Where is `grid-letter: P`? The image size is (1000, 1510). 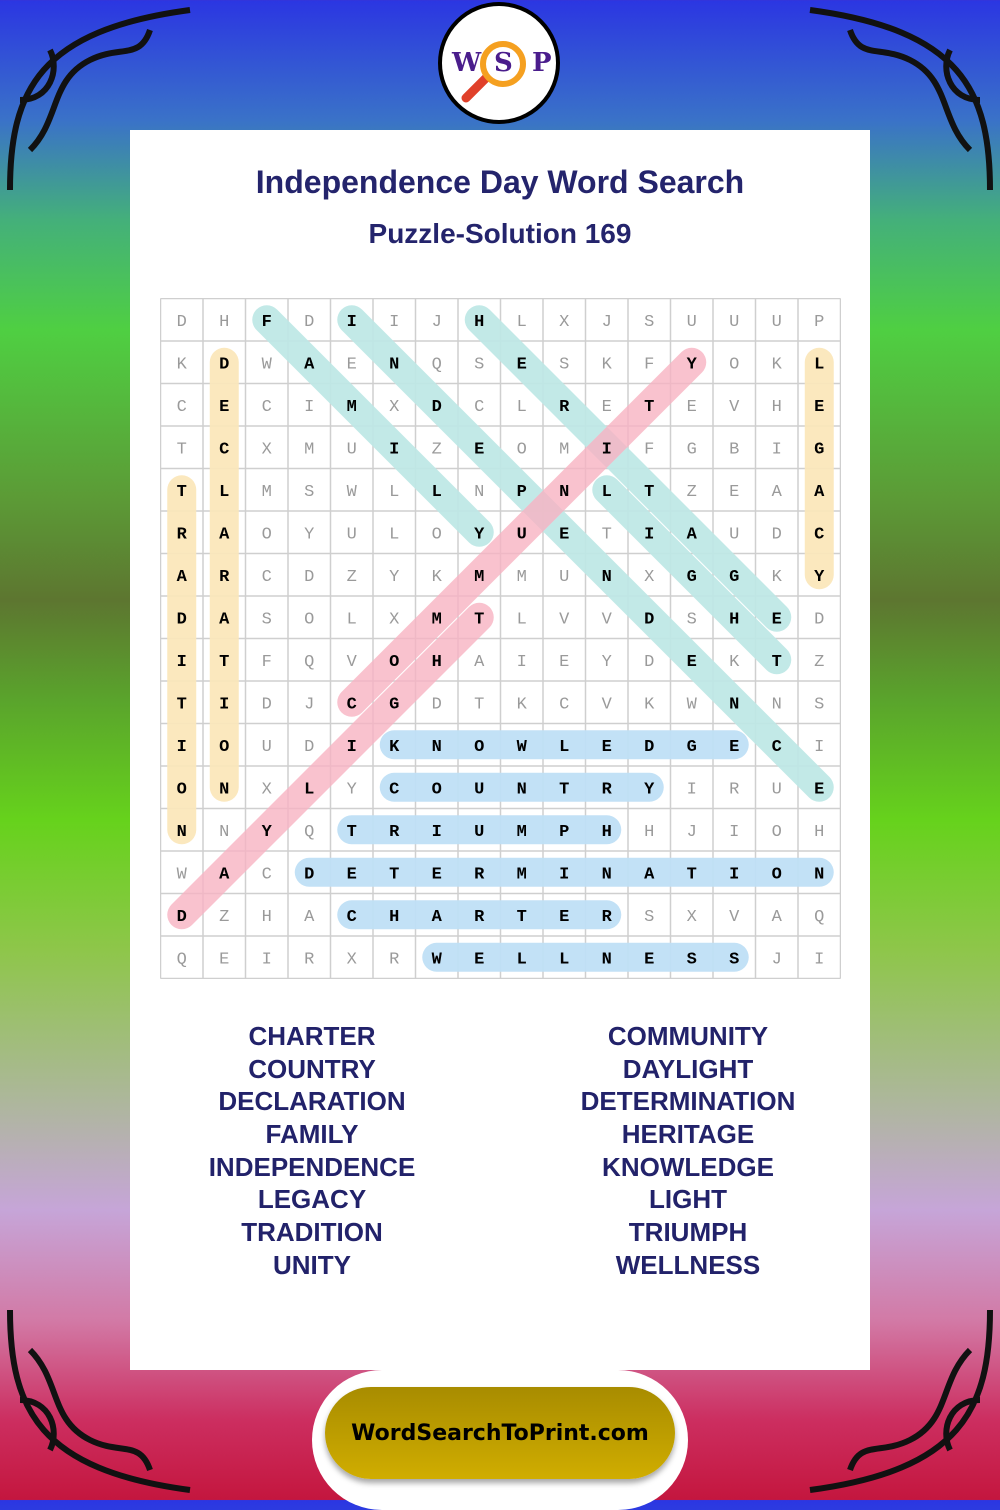
grid-letter: P is located at coordinates (819, 322).